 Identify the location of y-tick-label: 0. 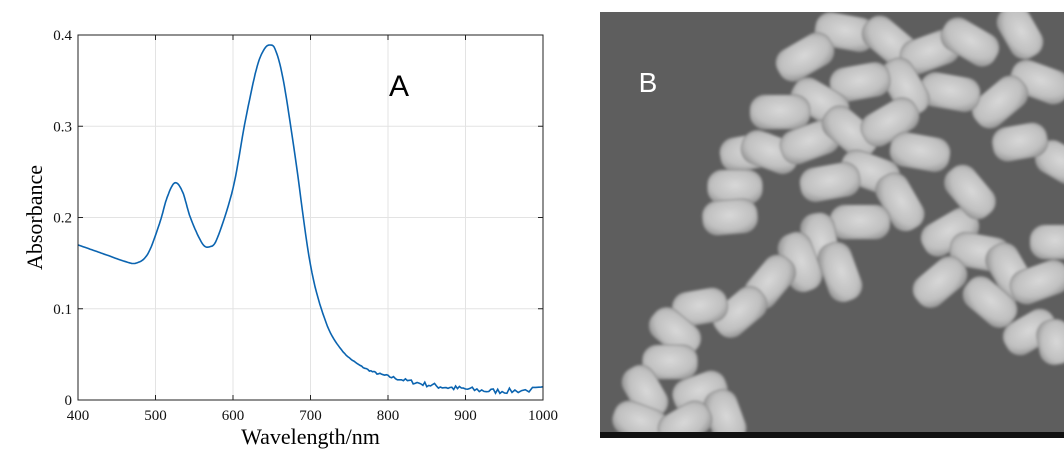
(69, 401).